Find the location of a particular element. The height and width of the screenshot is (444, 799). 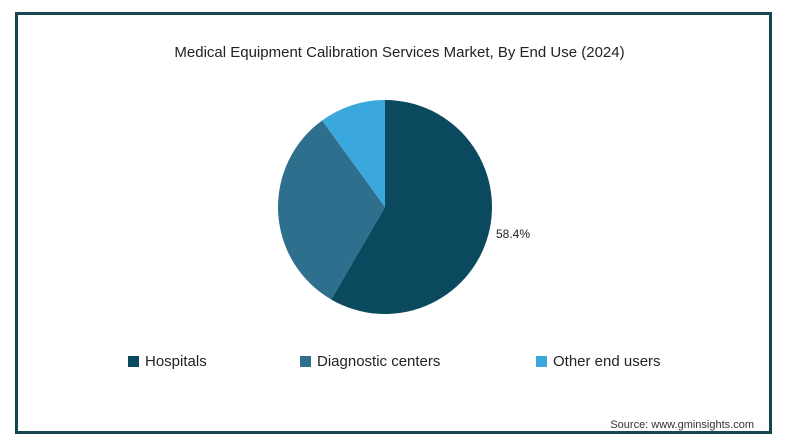

legend-label-other-end-users: Other end users is located at coordinates (607, 361).